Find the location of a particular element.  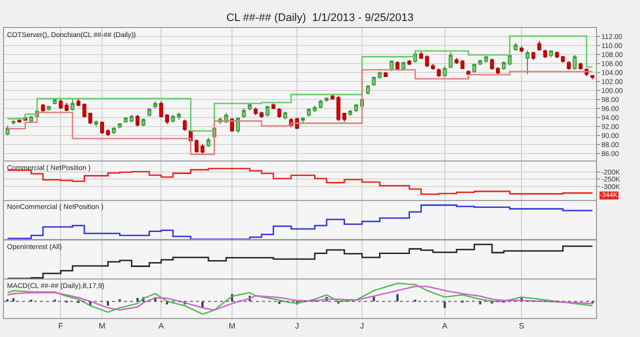

chart-title: CL ##-## (Daily) 1/1/2013 - 9/25/2013 is located at coordinates (320, 18).